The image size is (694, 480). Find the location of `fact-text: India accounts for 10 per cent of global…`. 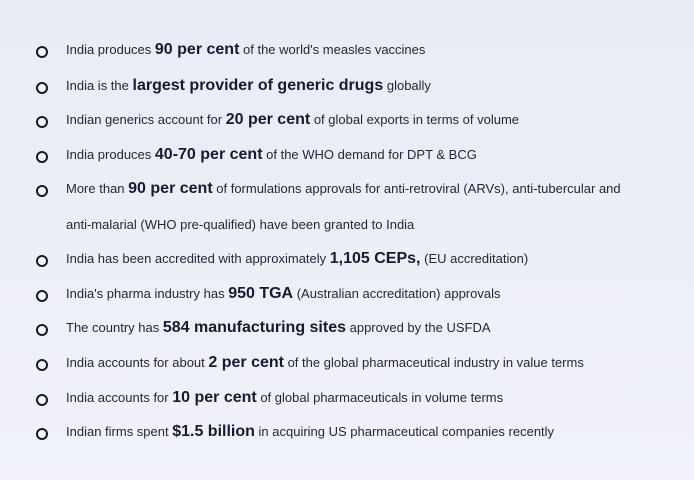

fact-text: India accounts for 10 per cent of global… is located at coordinates (285, 397).